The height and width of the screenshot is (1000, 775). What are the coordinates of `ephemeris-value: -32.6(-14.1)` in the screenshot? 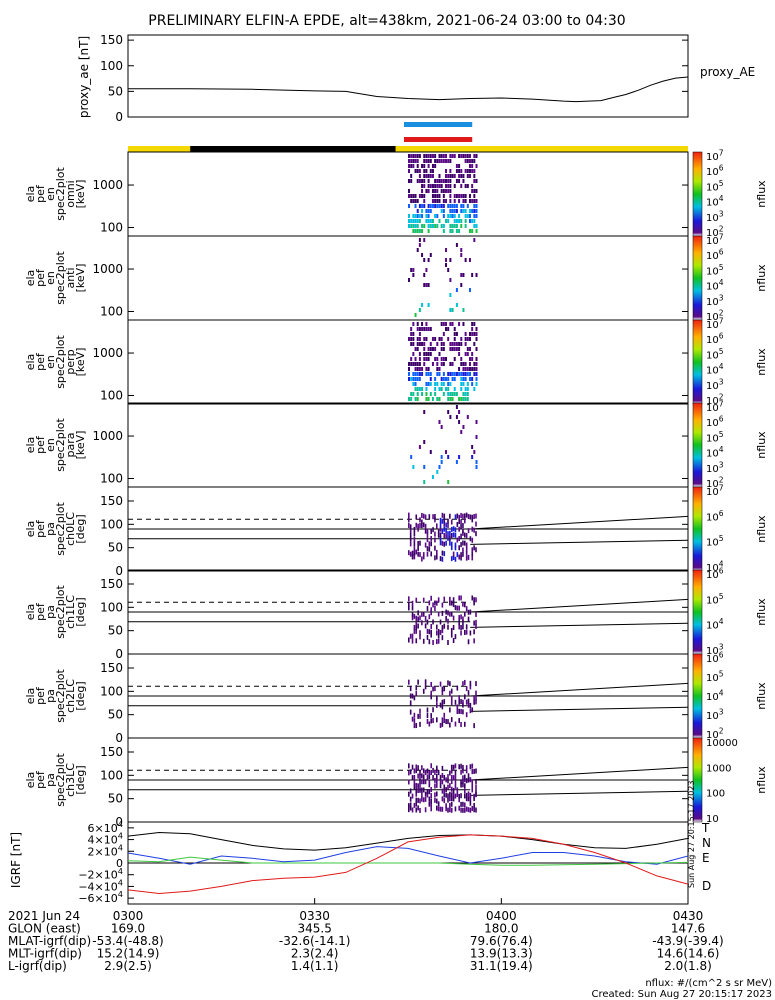 It's located at (314, 941).